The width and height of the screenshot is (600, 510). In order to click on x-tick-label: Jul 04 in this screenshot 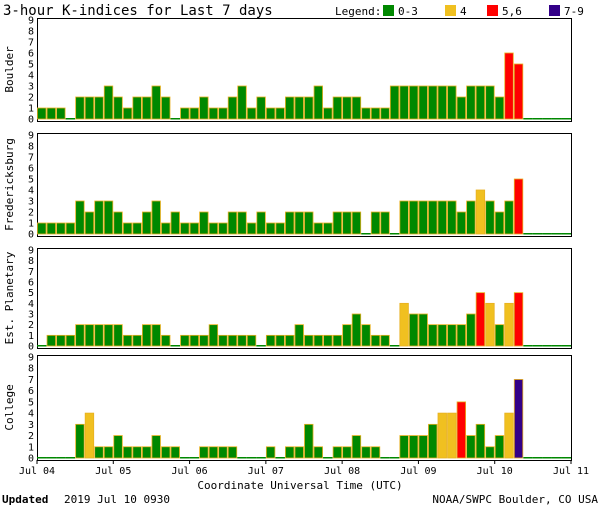, I will do `click(37, 471)`.